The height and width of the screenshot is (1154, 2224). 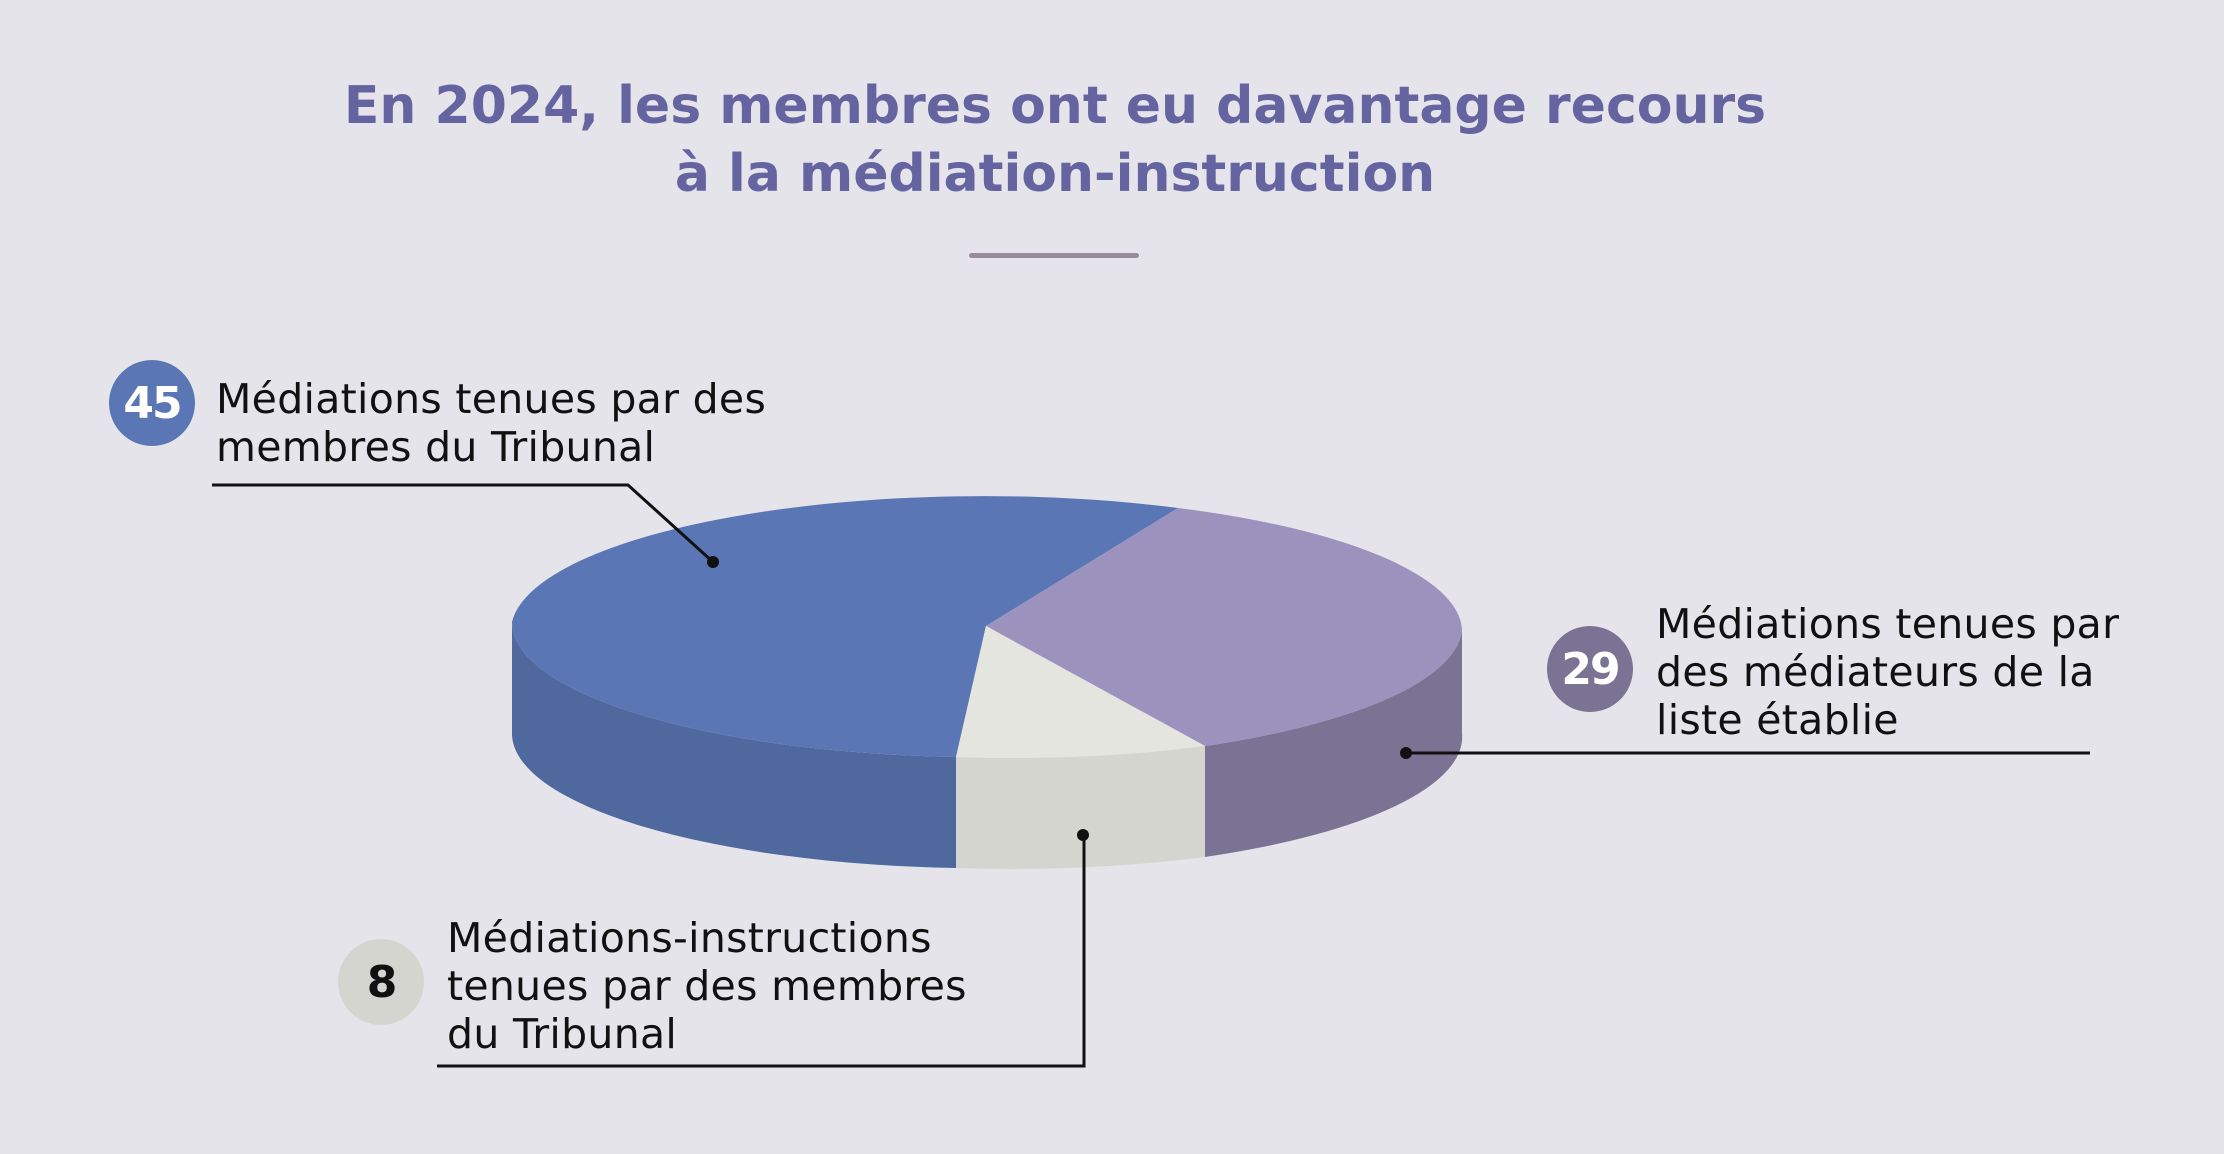 I want to click on label-list-line-2: des médiateurs de la, so click(x=1875, y=672).